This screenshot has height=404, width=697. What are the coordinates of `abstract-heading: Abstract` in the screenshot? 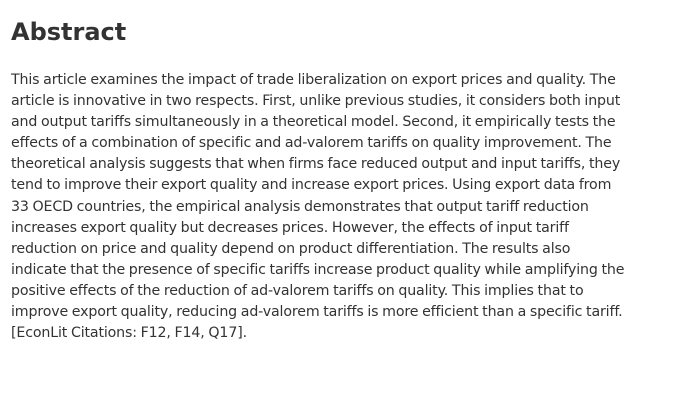 It's located at (69, 32).